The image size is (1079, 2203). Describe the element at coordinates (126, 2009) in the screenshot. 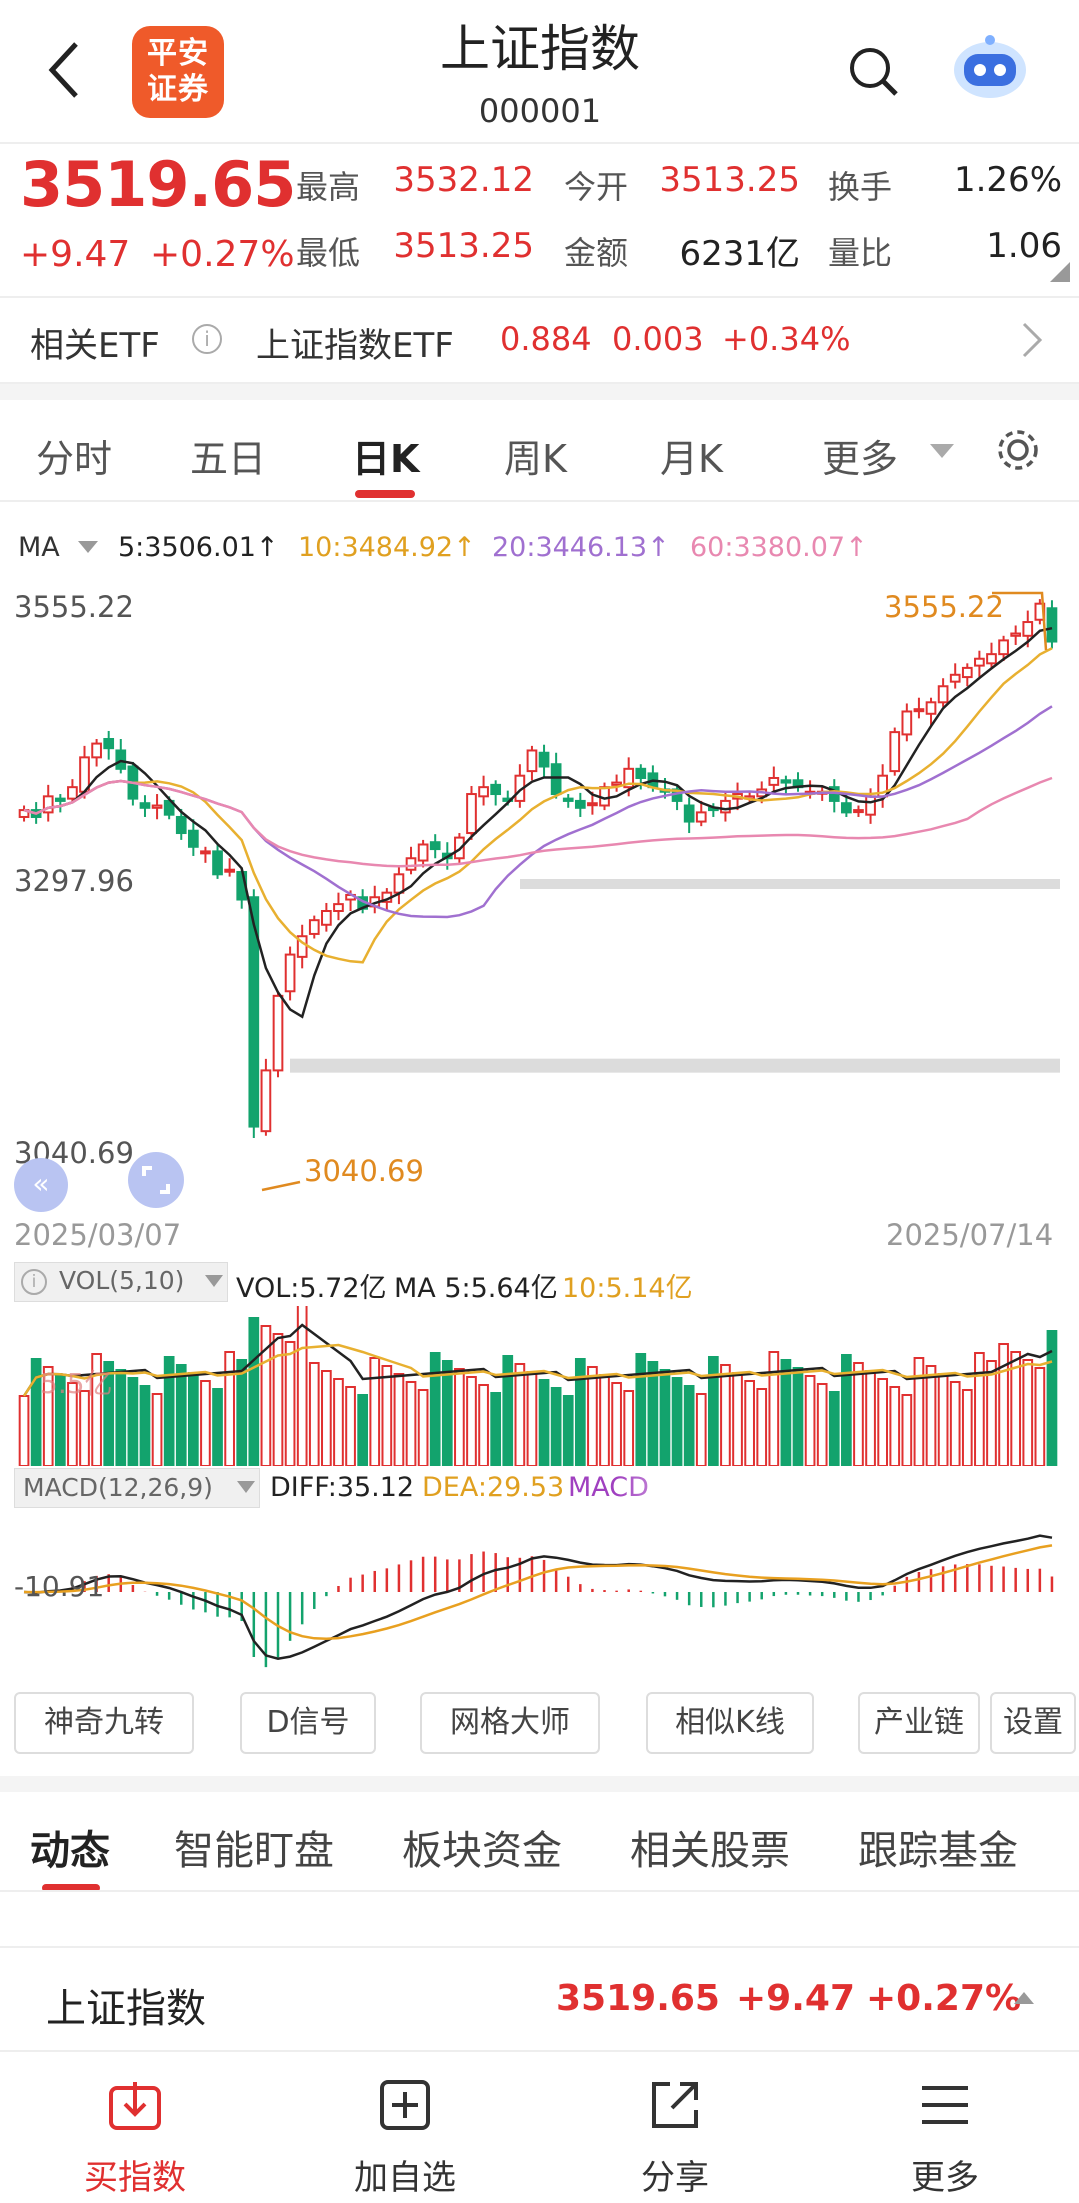

I see `bottom-quote-name: 上证指数` at that location.